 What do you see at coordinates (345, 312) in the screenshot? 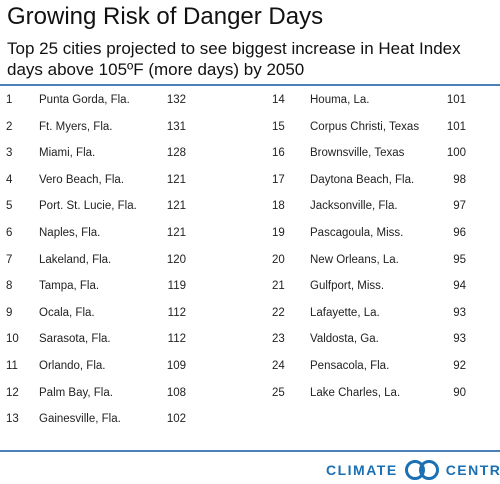
I see `city-cell: Lafayette, La.` at bounding box center [345, 312].